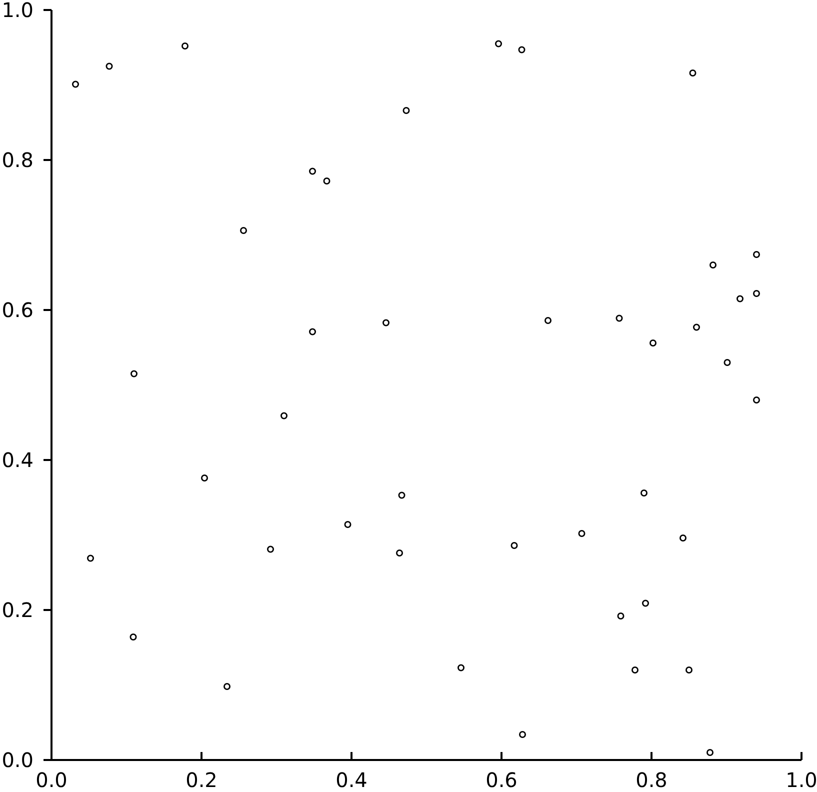  Describe the element at coordinates (52, 780) in the screenshot. I see `x-tick-label: 0.0` at that location.